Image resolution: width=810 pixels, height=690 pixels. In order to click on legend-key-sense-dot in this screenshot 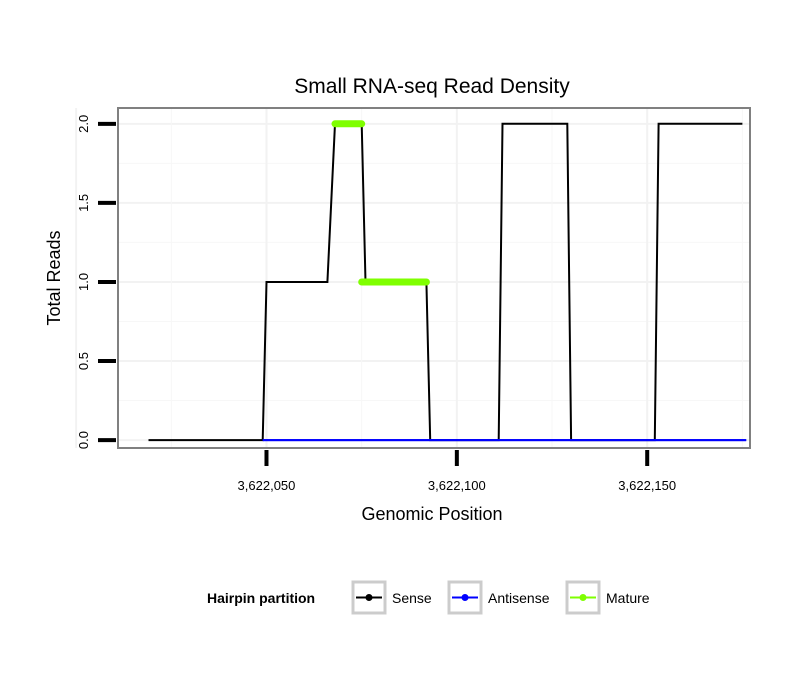, I will do `click(369, 597)`.